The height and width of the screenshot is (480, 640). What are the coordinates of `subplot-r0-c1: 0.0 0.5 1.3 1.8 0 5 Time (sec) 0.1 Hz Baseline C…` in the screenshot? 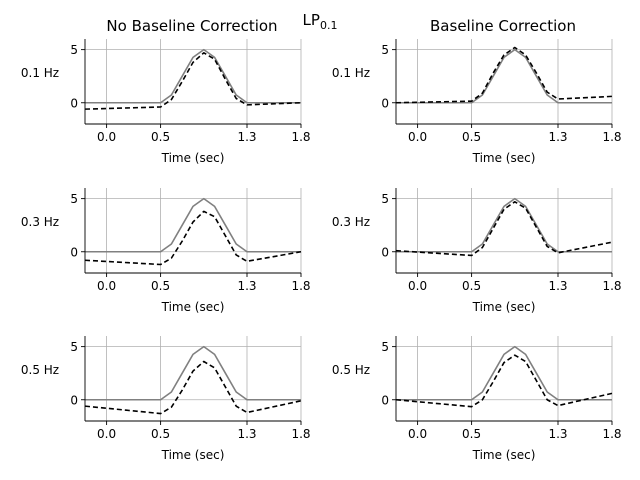 It's located at (477, 91).